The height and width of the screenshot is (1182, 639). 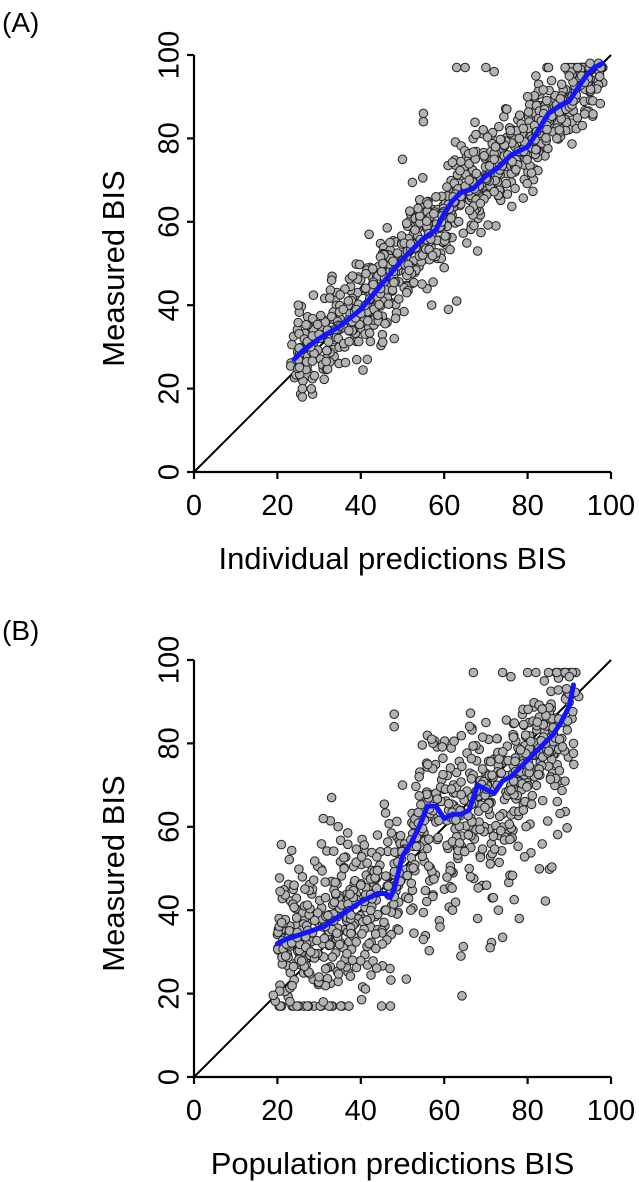 What do you see at coordinates (170, 827) in the screenshot?
I see `y-tick-label: 60` at bounding box center [170, 827].